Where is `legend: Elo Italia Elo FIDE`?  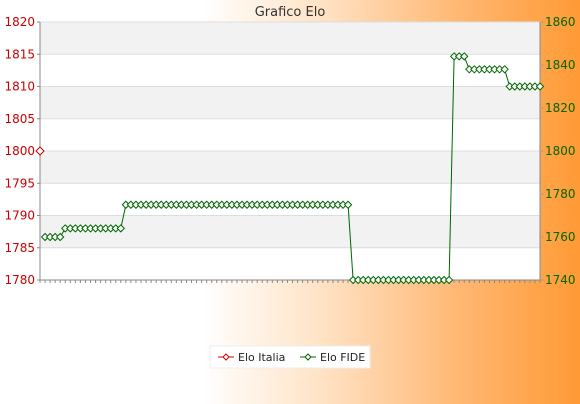 legend: Elo Italia Elo FIDE is located at coordinates (290, 357).